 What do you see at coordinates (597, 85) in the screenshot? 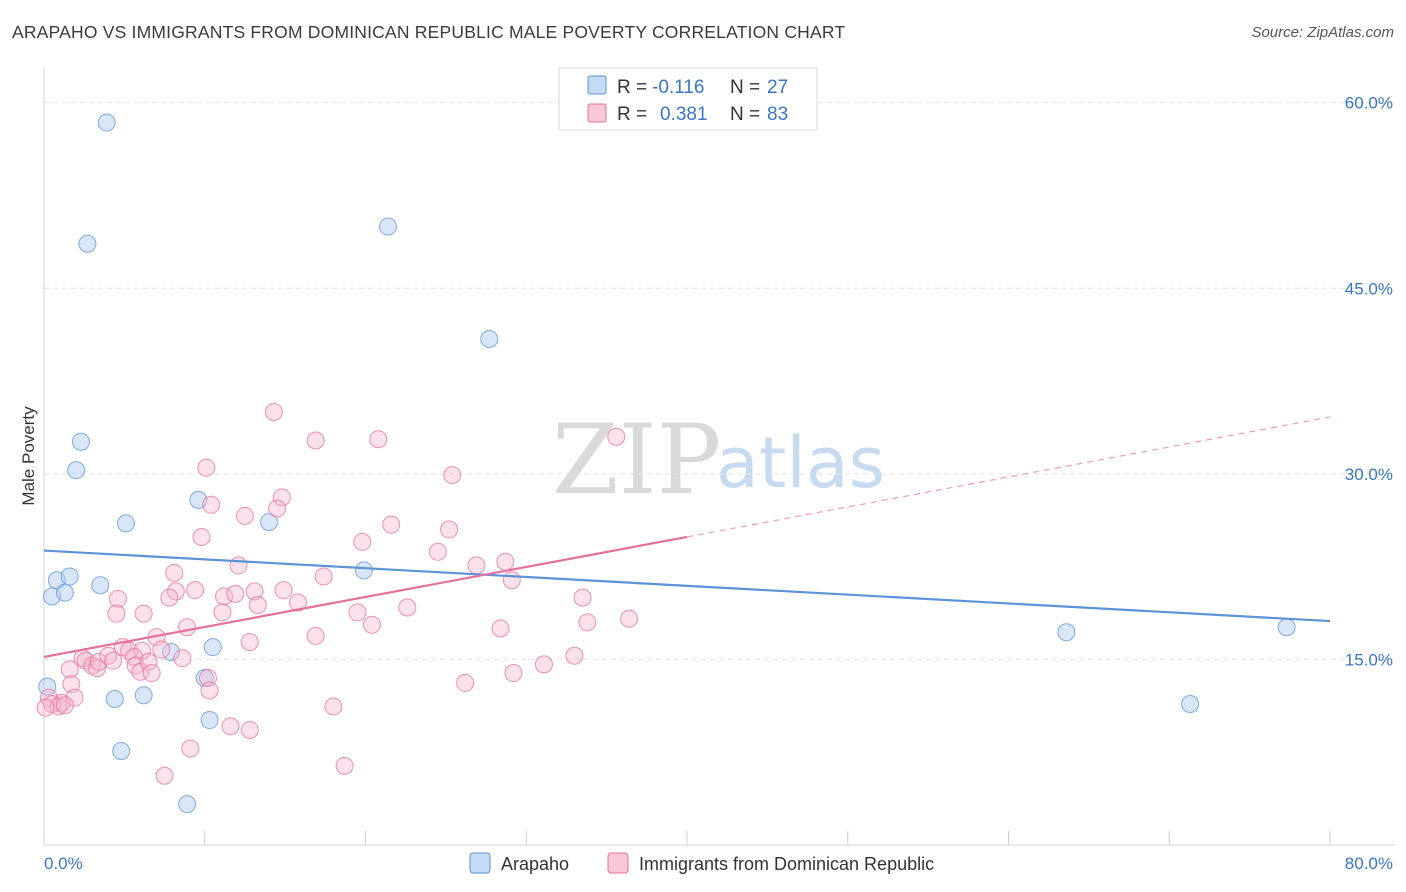
I see `legend-swatch-arapaho` at bounding box center [597, 85].